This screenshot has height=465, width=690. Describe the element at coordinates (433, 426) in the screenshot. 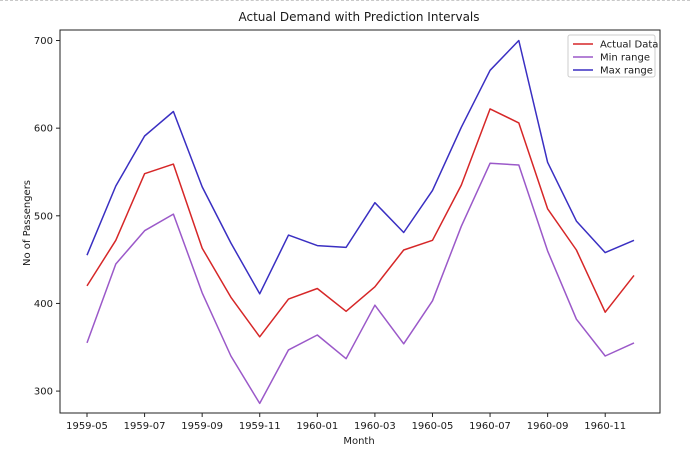

I see `x-tick-label: 1960-05` at that location.